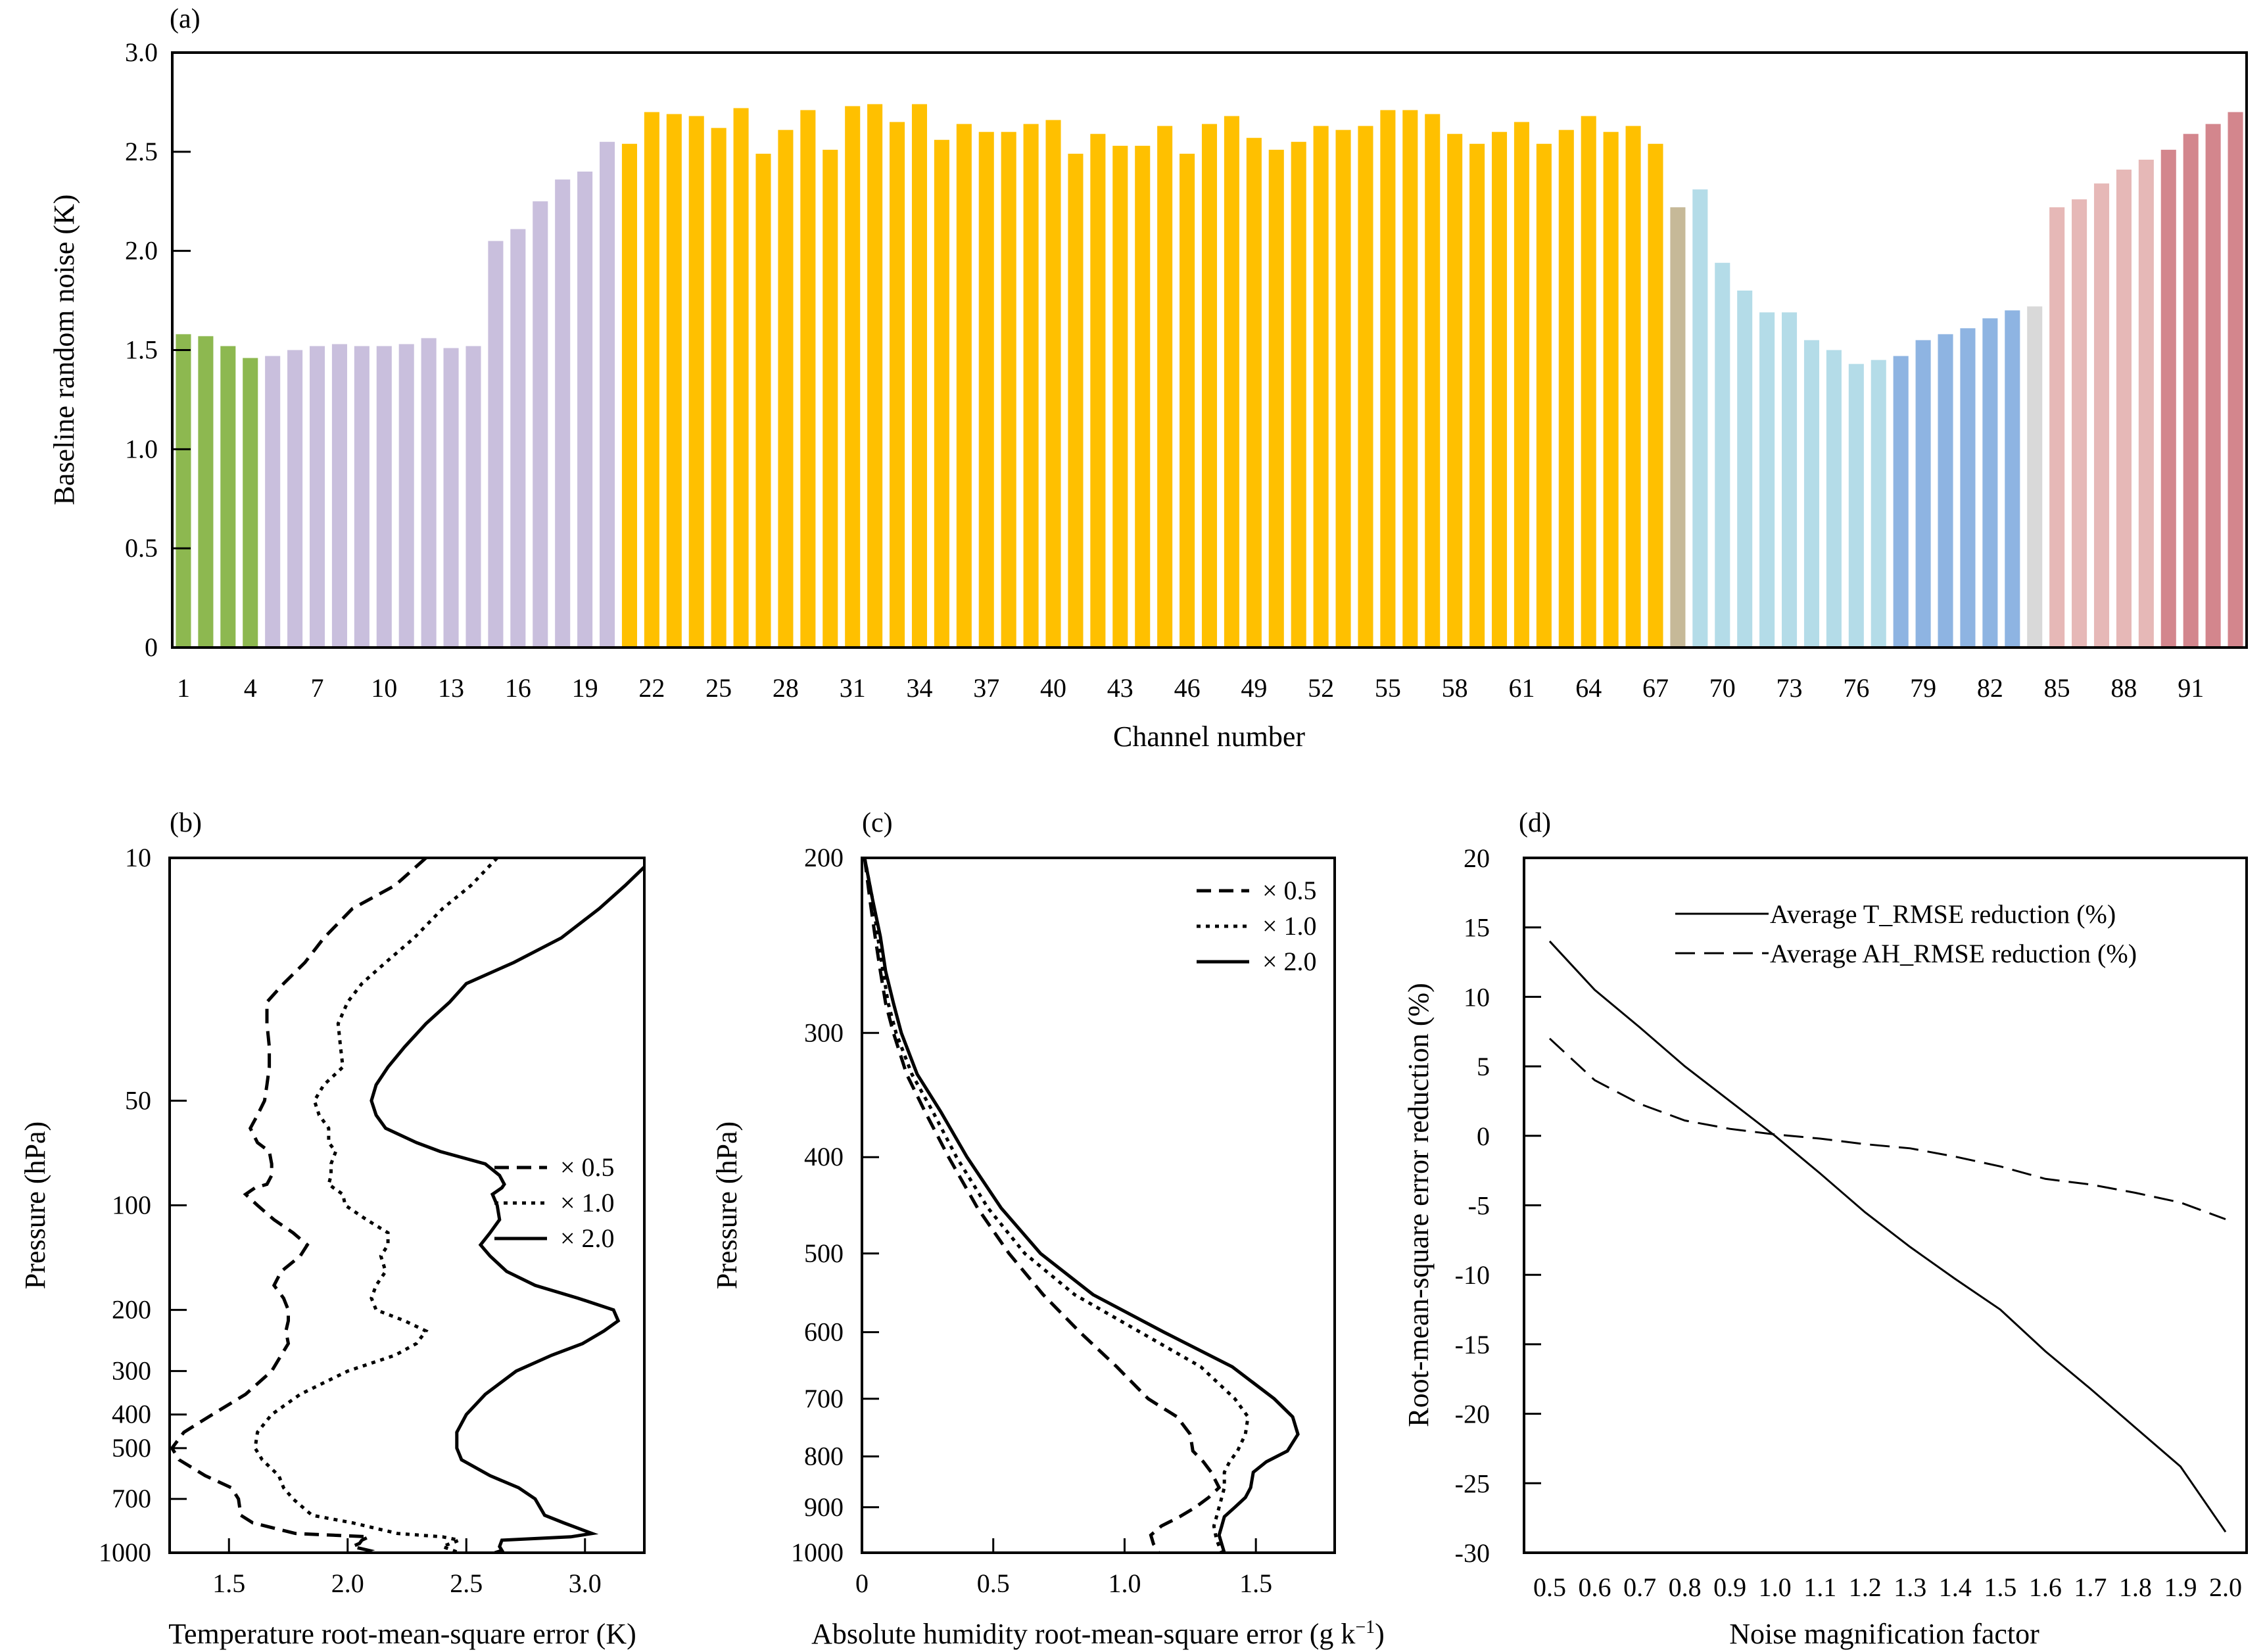 This screenshot has height=1652, width=2265. What do you see at coordinates (141, 448) in the screenshot?
I see `y-tick-label-a: 1.0` at bounding box center [141, 448].